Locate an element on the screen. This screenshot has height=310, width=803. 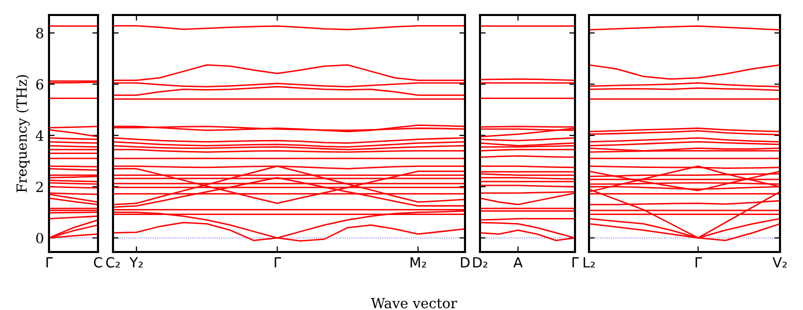
x-tick-label: L₂ is located at coordinates (589, 262).